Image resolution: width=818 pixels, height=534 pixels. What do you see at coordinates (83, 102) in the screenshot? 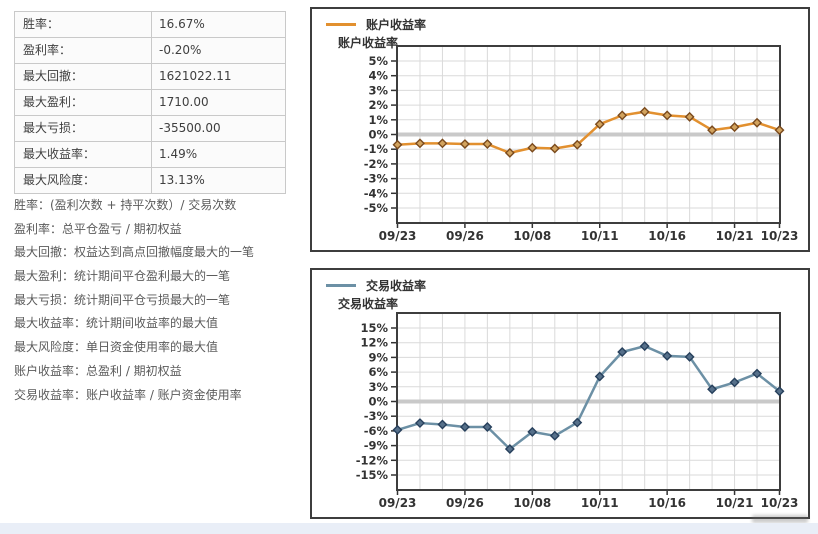
I see `stat-label: 最大盈利：` at bounding box center [83, 102].